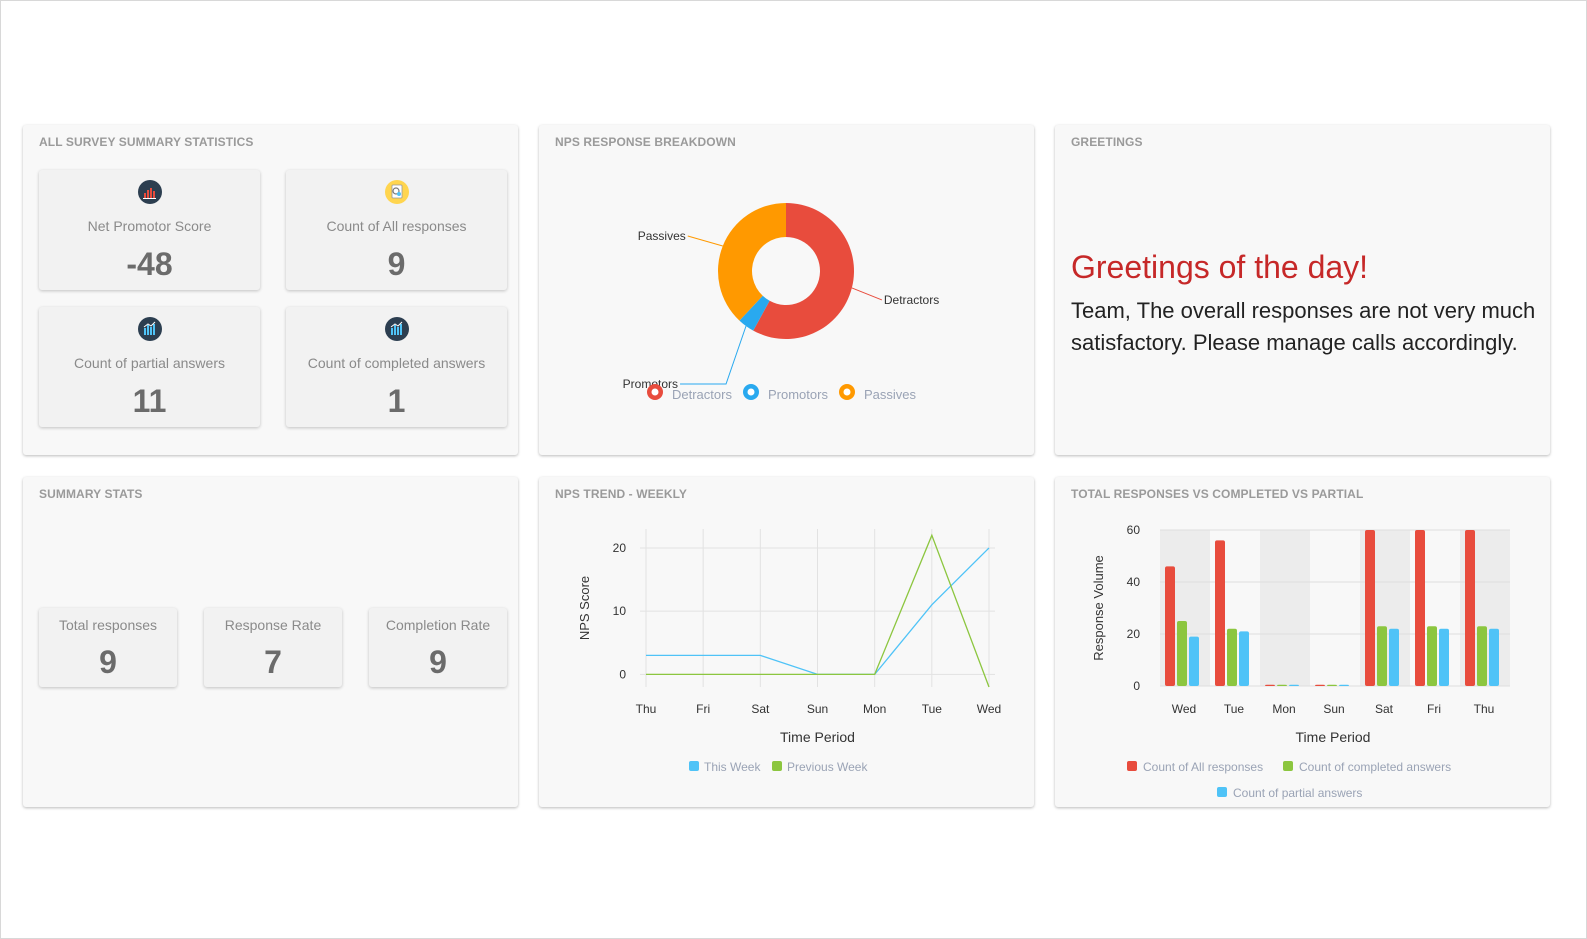 The width and height of the screenshot is (1587, 939). Describe the element at coordinates (754, 313) in the screenshot. I see `donut-slice-promotors` at that location.